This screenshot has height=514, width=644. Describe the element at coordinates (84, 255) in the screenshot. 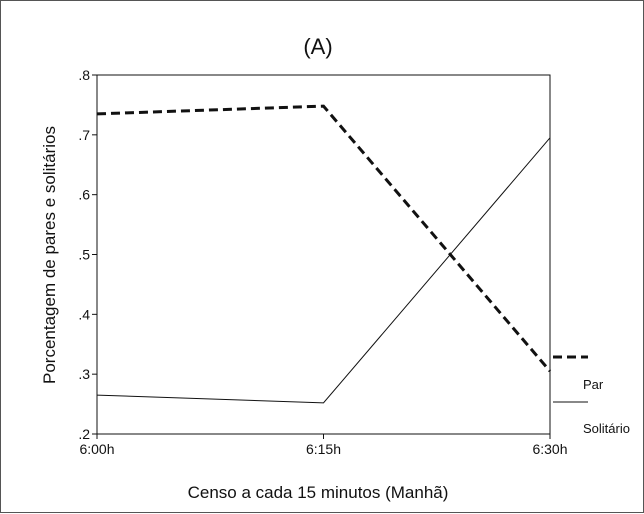

I see `y-tick-label: .5` at that location.